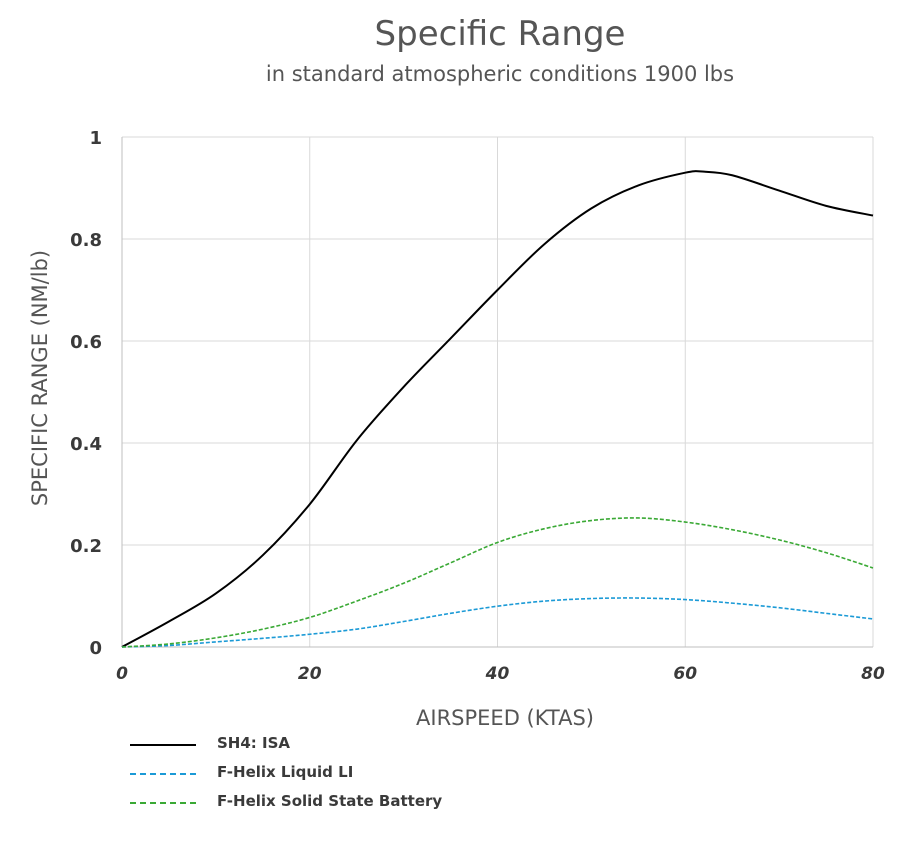  I want to click on legend-swatch-sh4, so click(163, 745).